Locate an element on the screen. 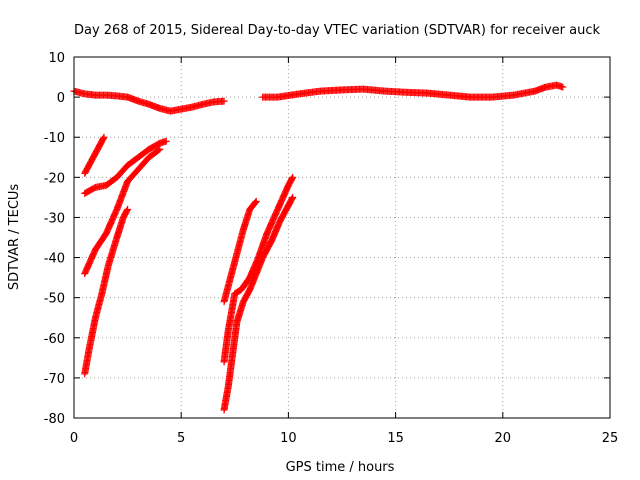 The height and width of the screenshot is (480, 640). series-arc-e is located at coordinates (240, 251).